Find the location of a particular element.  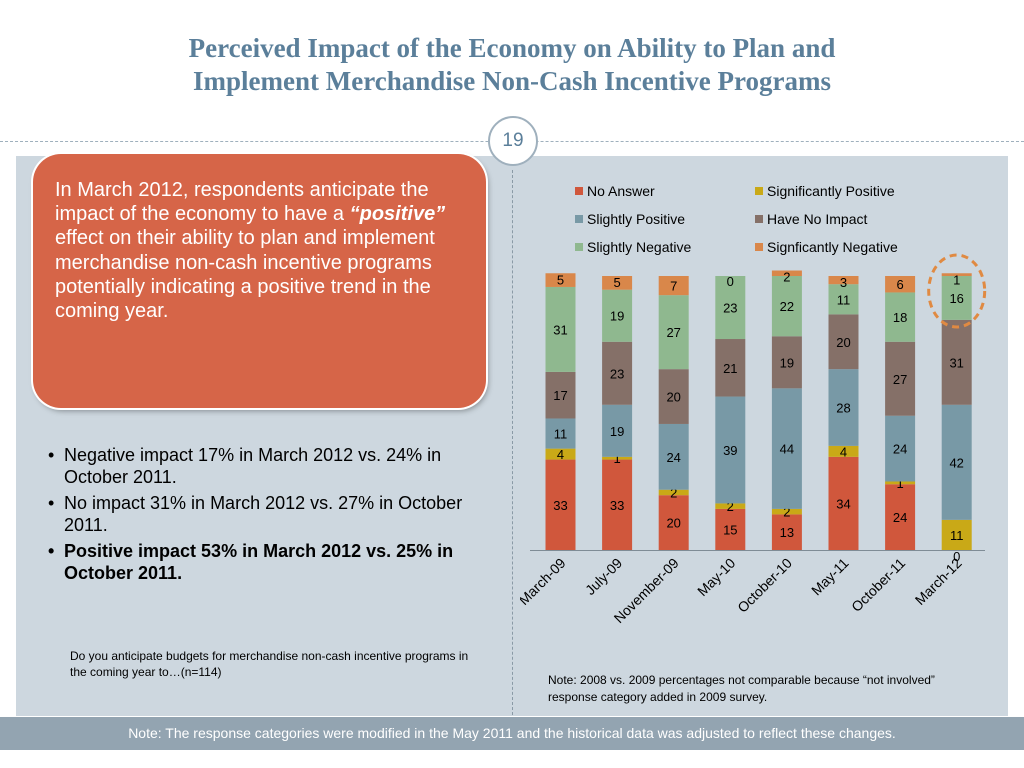

data-label: 5 is located at coordinates (560, 279).